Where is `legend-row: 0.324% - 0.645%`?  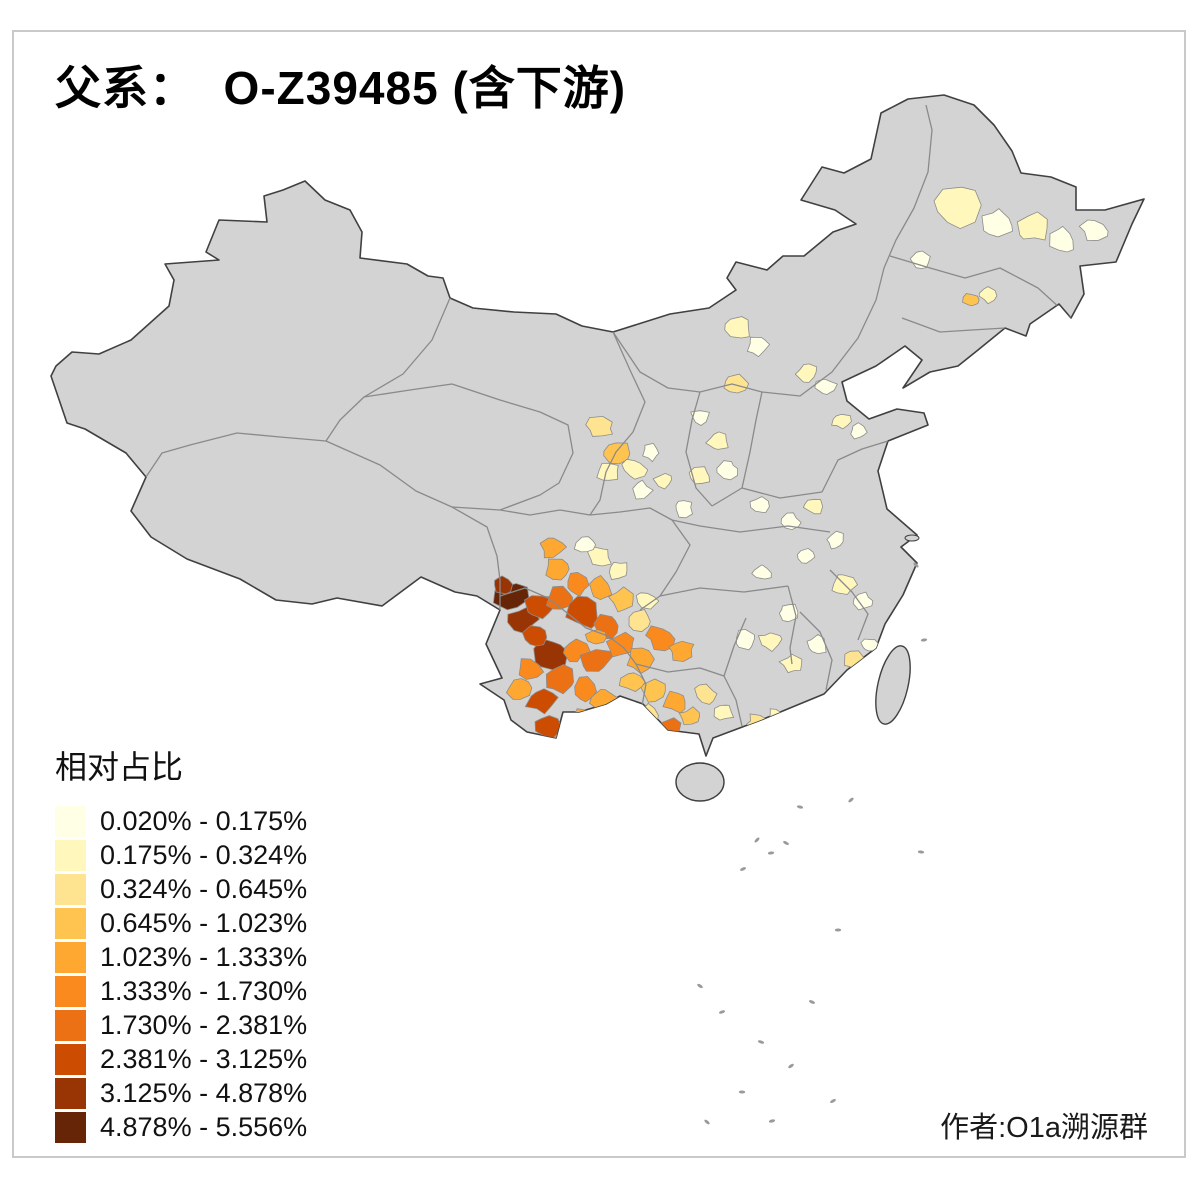
legend-row: 0.324% - 0.645% is located at coordinates (181, 889).